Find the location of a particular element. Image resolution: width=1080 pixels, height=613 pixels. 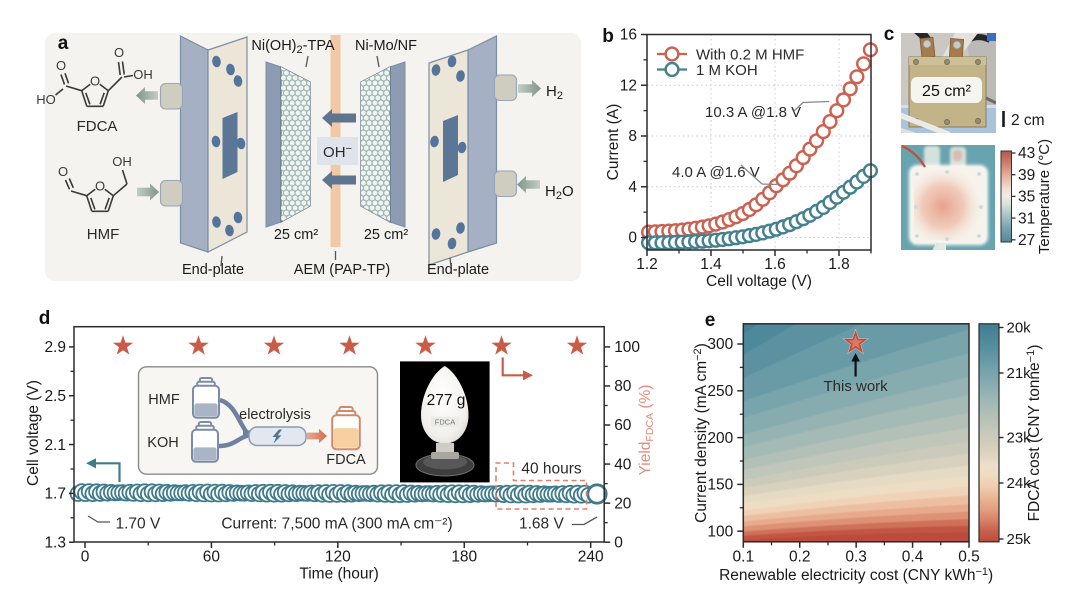

svg-text: 20k is located at coordinates (1019, 328).